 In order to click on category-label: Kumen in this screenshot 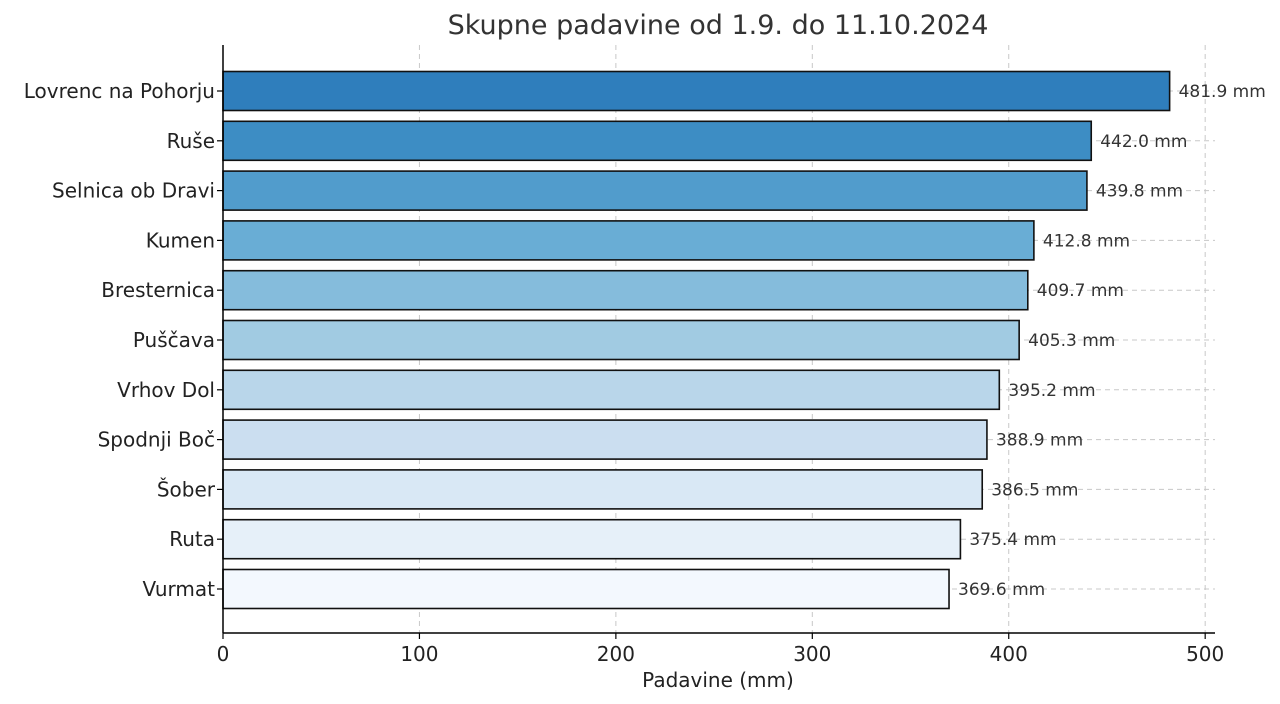, I will do `click(180, 240)`.